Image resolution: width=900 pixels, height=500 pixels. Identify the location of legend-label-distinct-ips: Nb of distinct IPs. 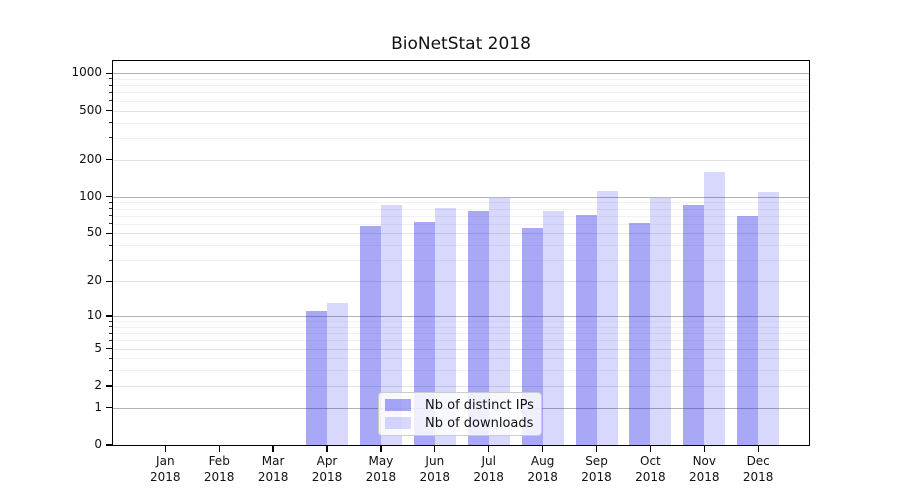
(479, 405).